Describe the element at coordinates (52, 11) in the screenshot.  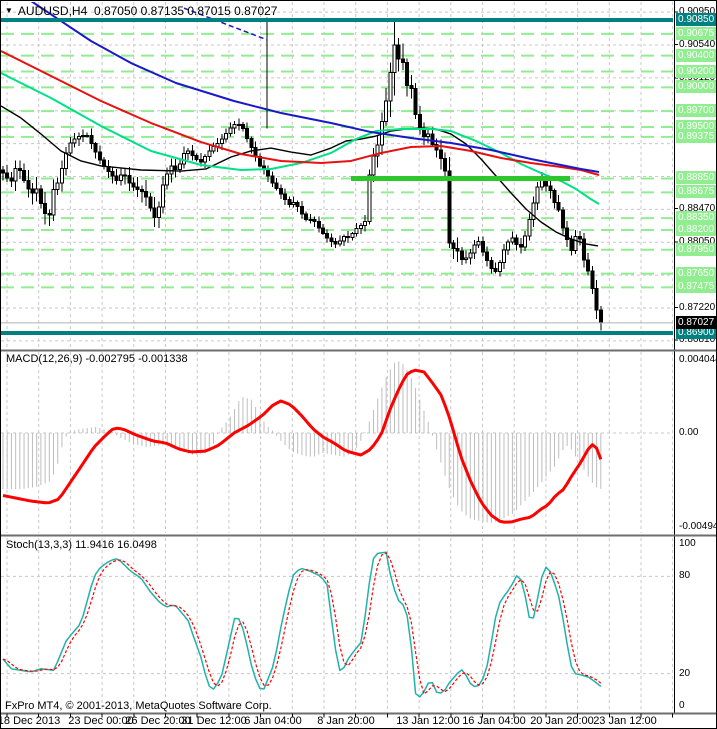
I see `symbol-period-label: AUDUSD,H4` at that location.